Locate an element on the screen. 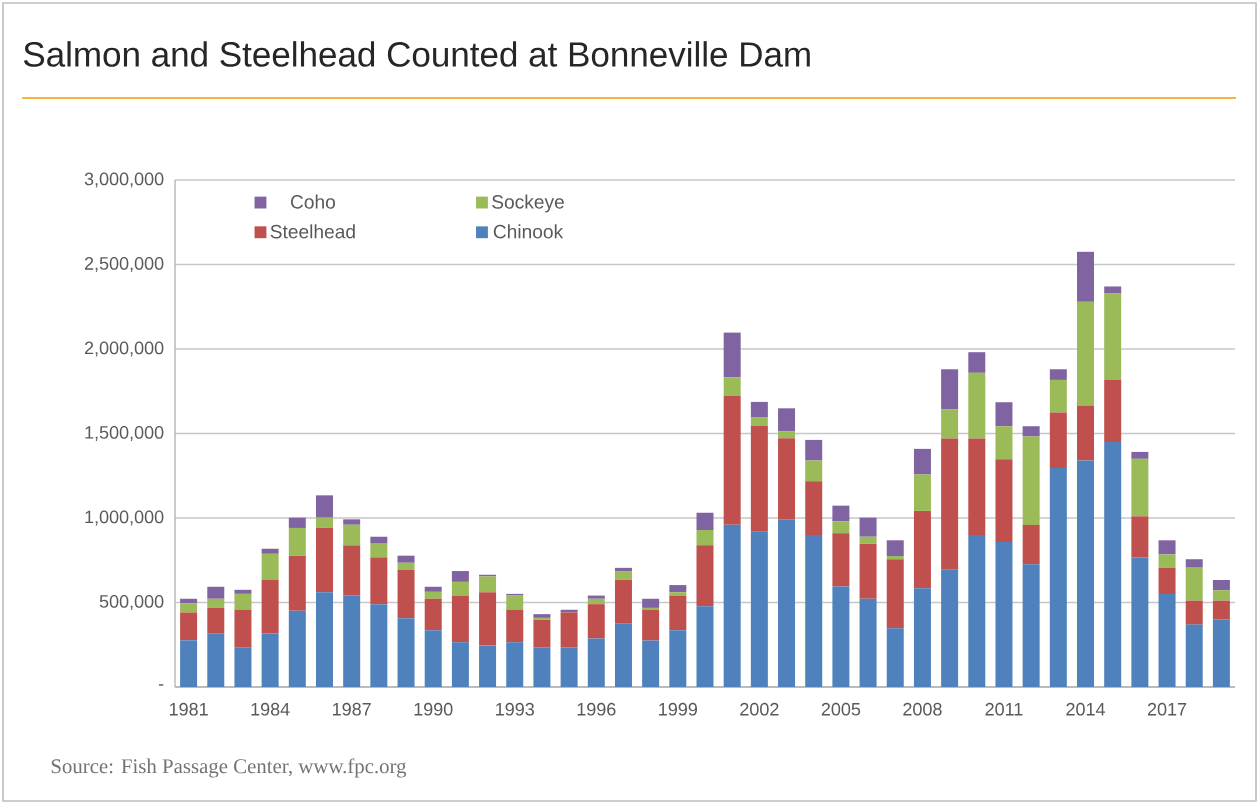 Image resolution: width=1260 pixels, height=804 pixels. x-tick-label: 1981 is located at coordinates (188, 709).